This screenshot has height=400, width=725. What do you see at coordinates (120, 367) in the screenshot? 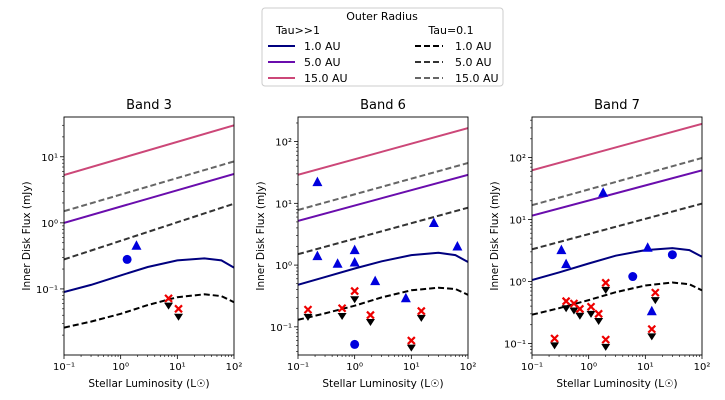
I see `panel1-x-tick-label: 10⁰` at bounding box center [120, 367].